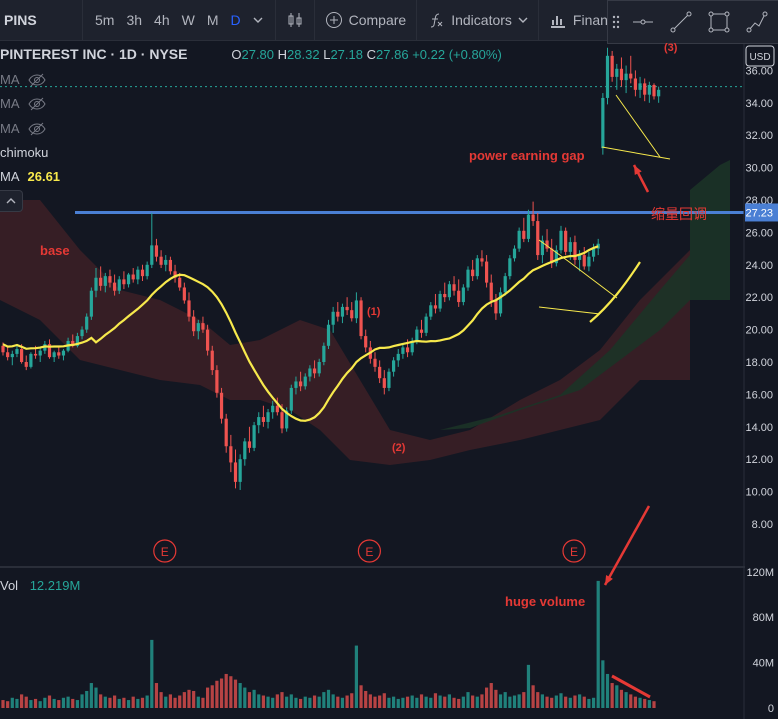 This screenshot has width=778, height=719. I want to click on arrow-to-flag-head, so click(638, 170).